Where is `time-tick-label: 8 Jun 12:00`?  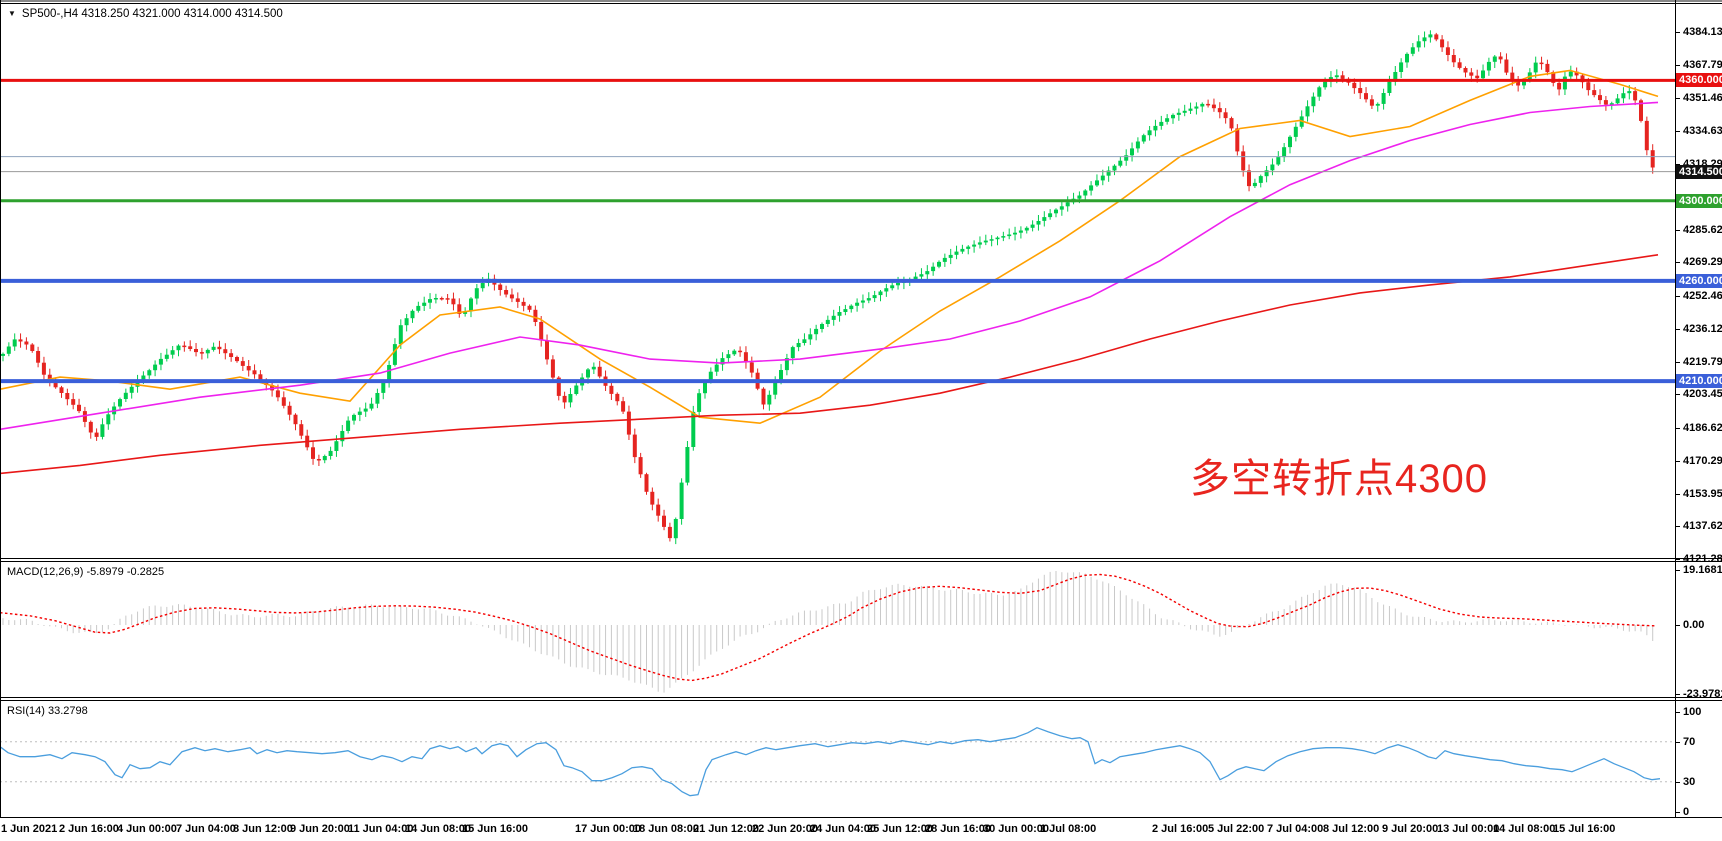
time-tick-label: 8 Jun 12:00 is located at coordinates (263, 829).